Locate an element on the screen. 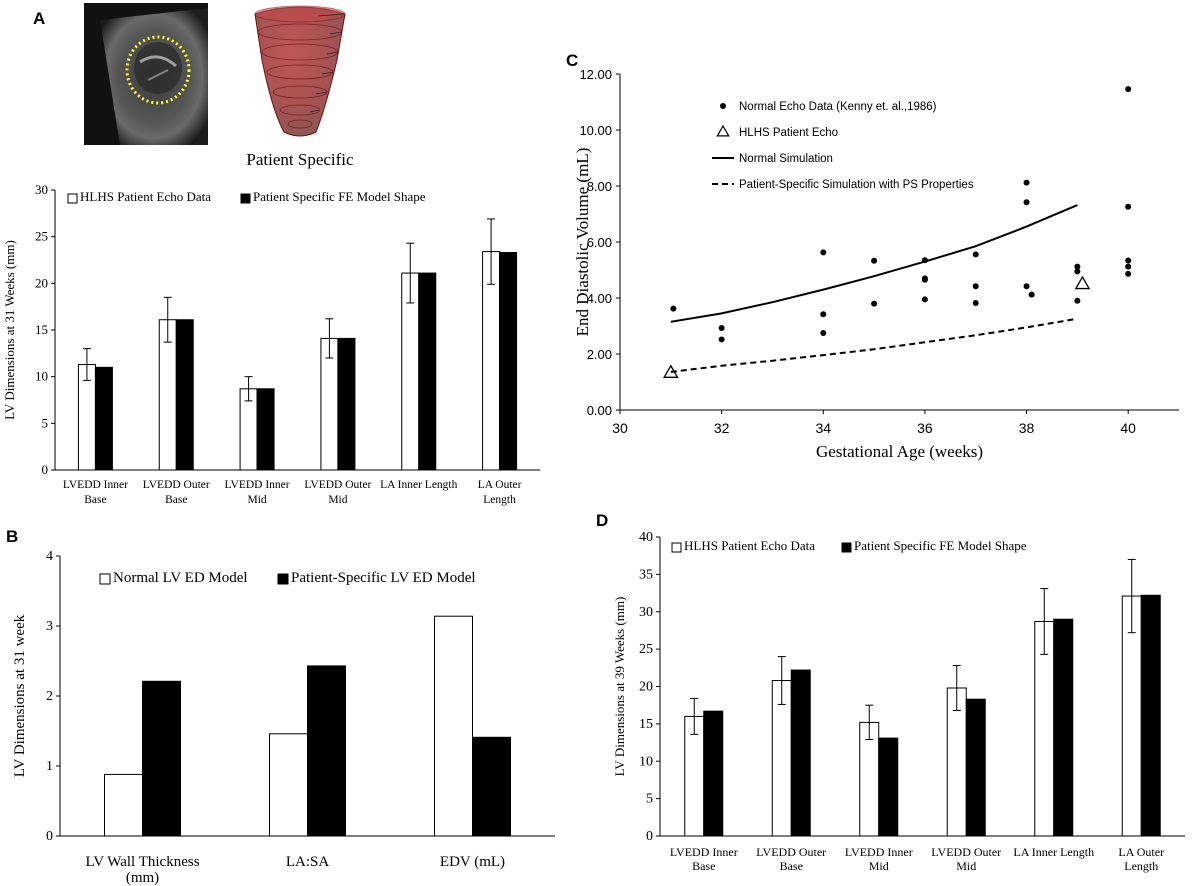 Image resolution: width=1196 pixels, height=886 pixels. x-category-label: (mm) is located at coordinates (142, 878).